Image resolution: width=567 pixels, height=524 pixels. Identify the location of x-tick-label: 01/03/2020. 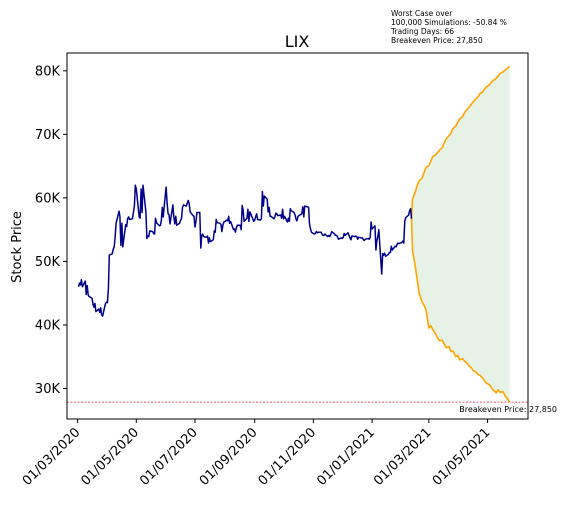
(52, 457).